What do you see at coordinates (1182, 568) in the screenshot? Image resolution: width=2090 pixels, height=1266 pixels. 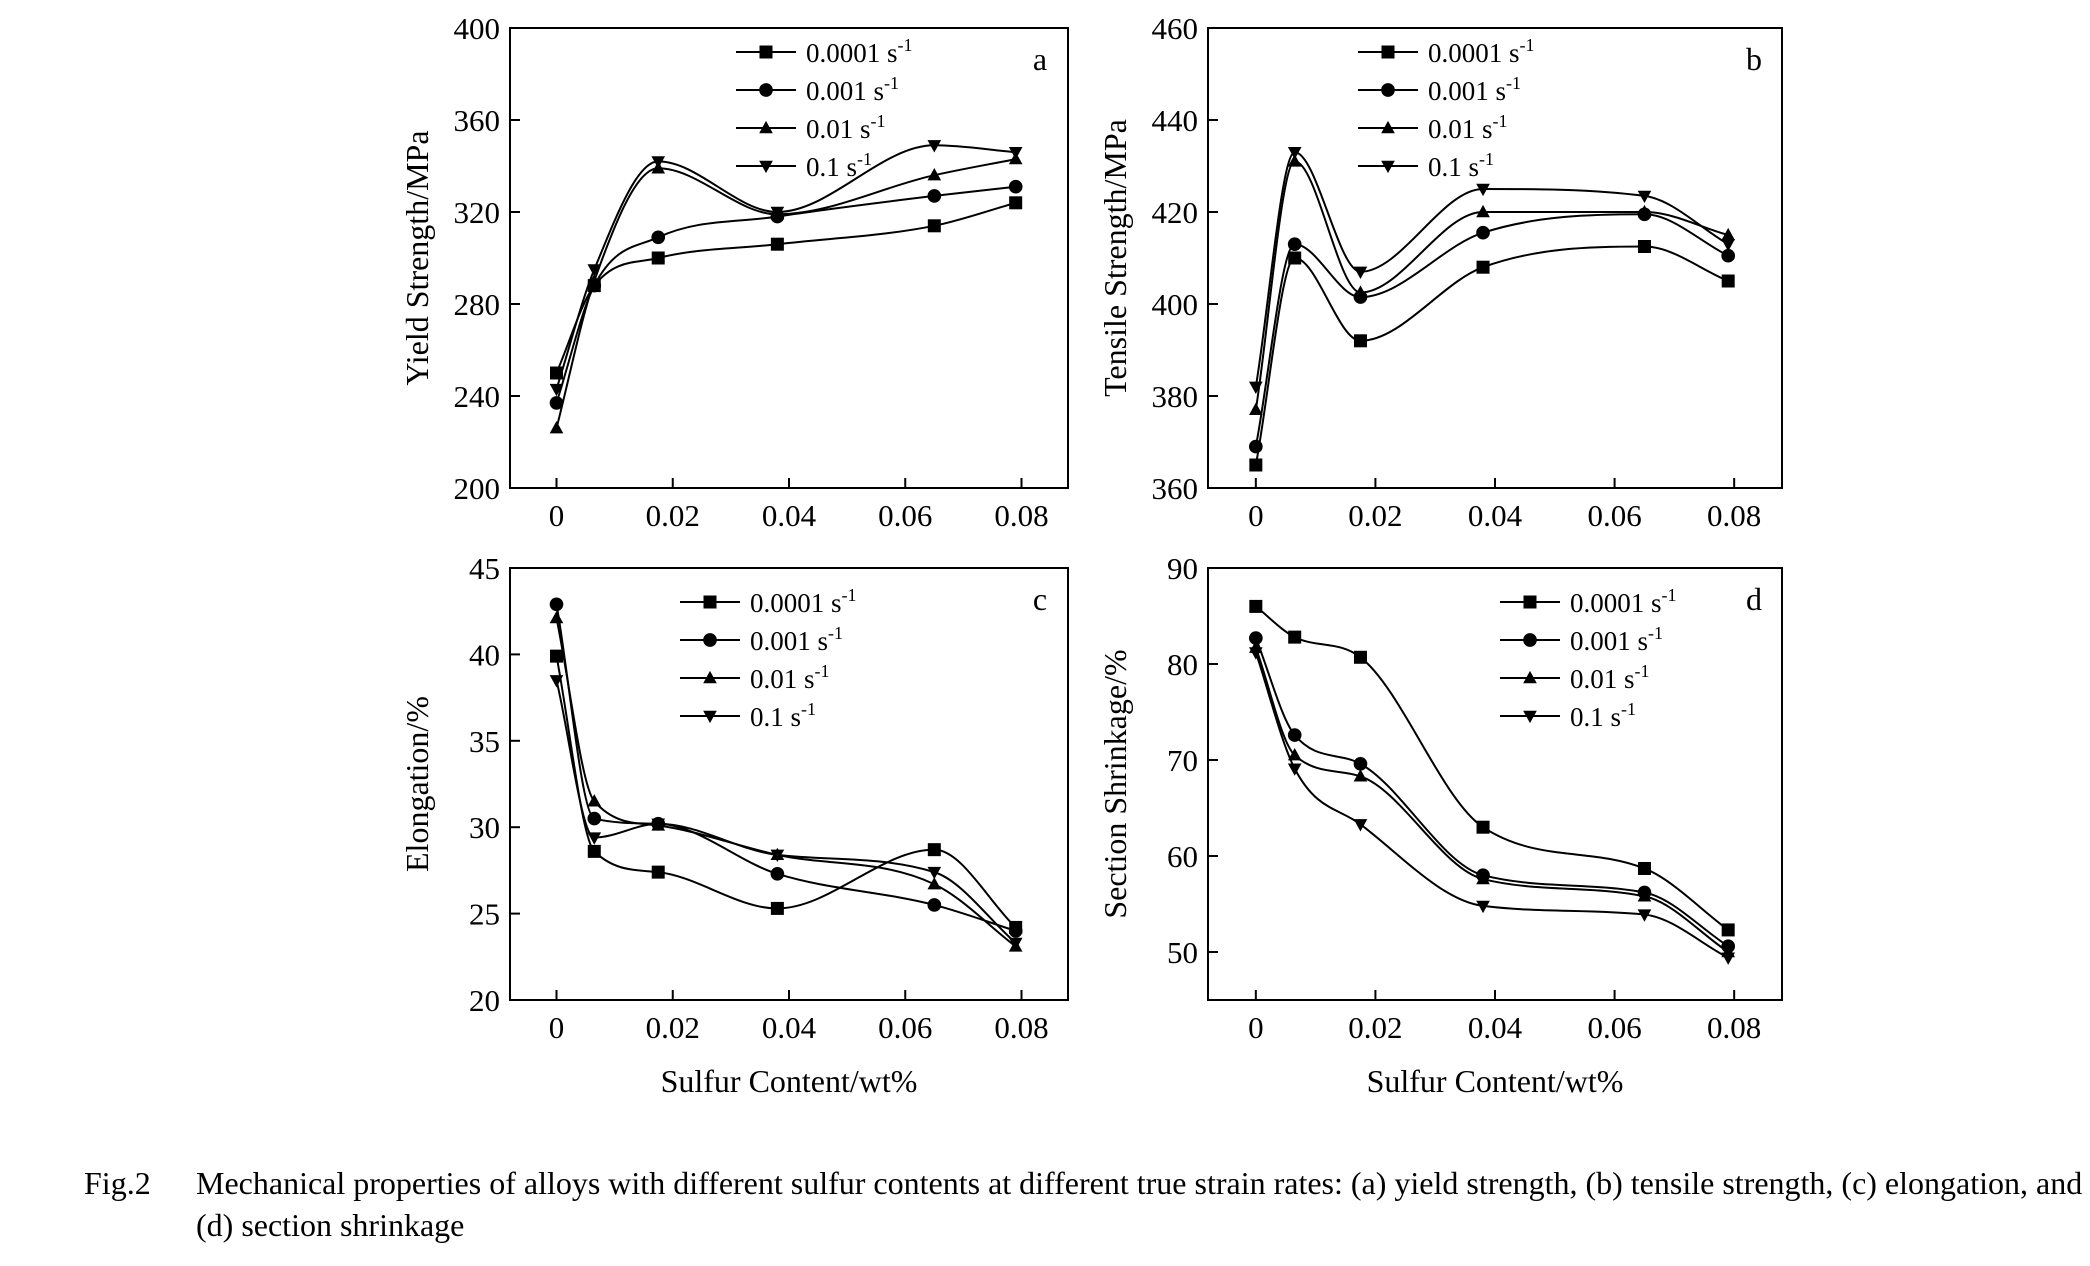 I see `y-tick-label: 90` at bounding box center [1182, 568].